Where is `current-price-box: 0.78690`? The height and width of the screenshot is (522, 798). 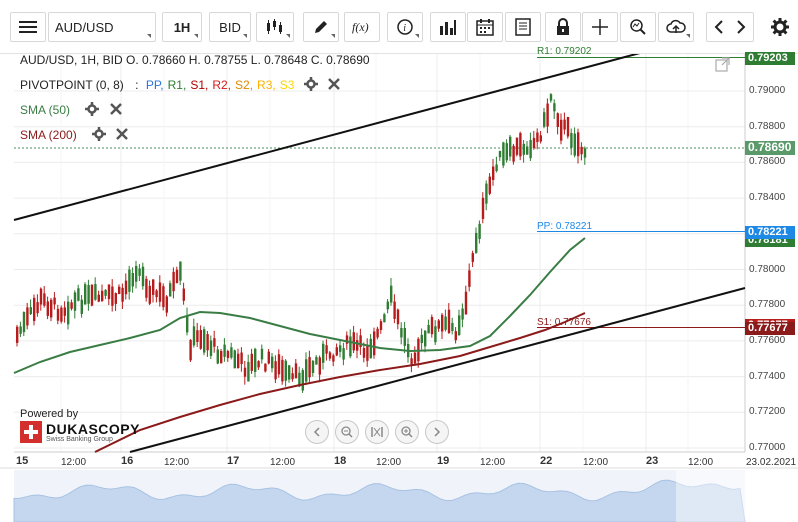 current-price-box: 0.78690 is located at coordinates (770, 148).